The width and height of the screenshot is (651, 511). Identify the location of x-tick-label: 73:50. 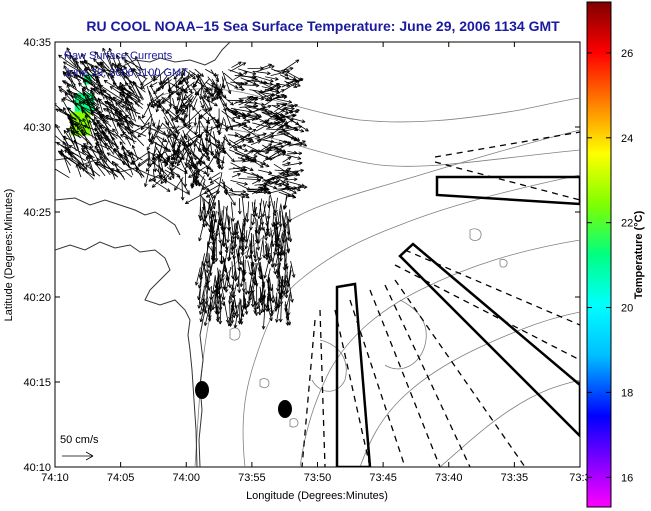
(318, 478).